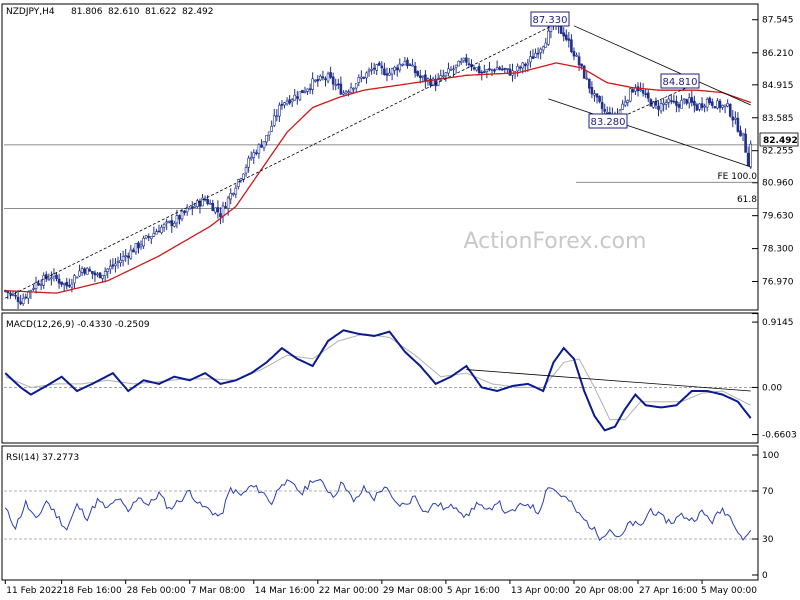 The width and height of the screenshot is (800, 600). What do you see at coordinates (770, 456) in the screenshot?
I see `rsi-y-tick-label: 100` at bounding box center [770, 456].